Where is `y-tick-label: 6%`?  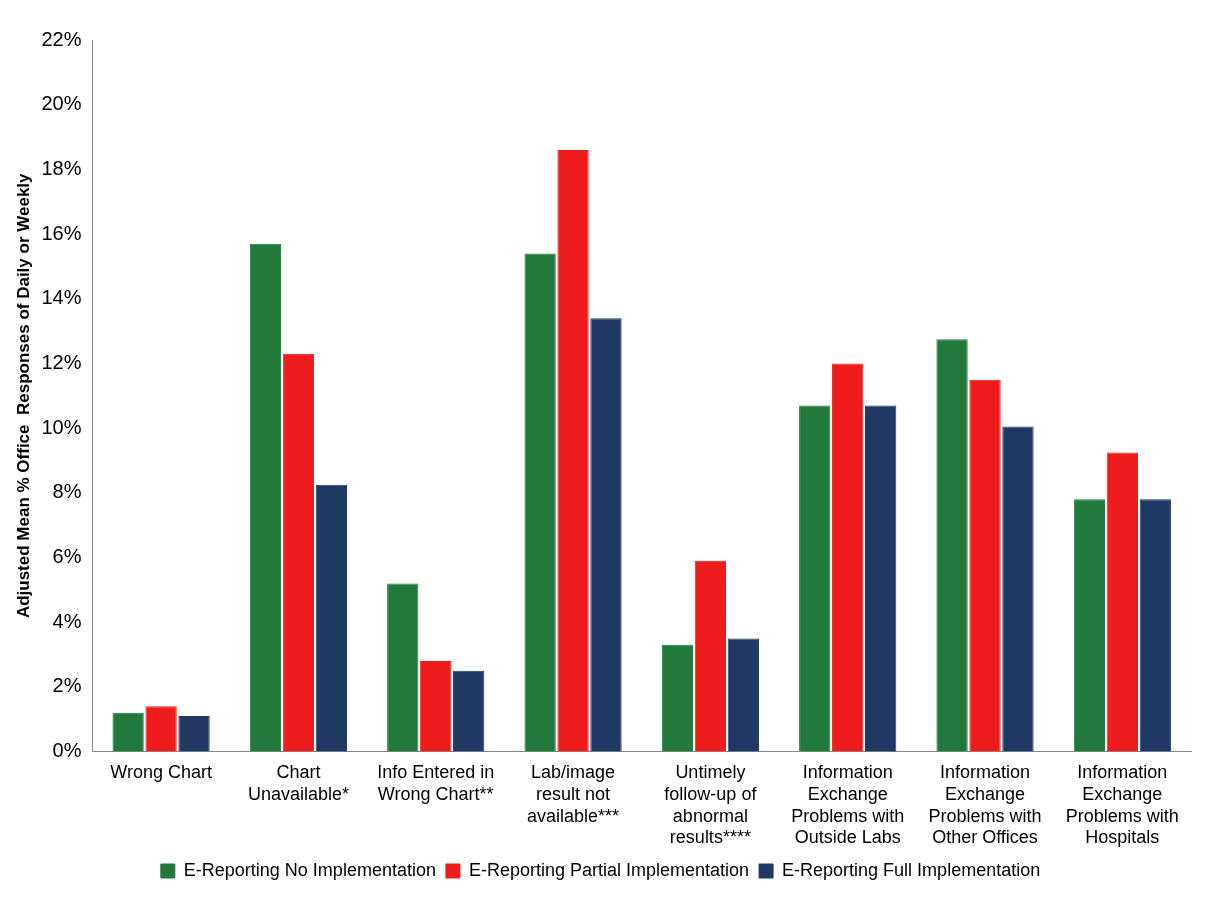 y-tick-label: 6% is located at coordinates (67, 556).